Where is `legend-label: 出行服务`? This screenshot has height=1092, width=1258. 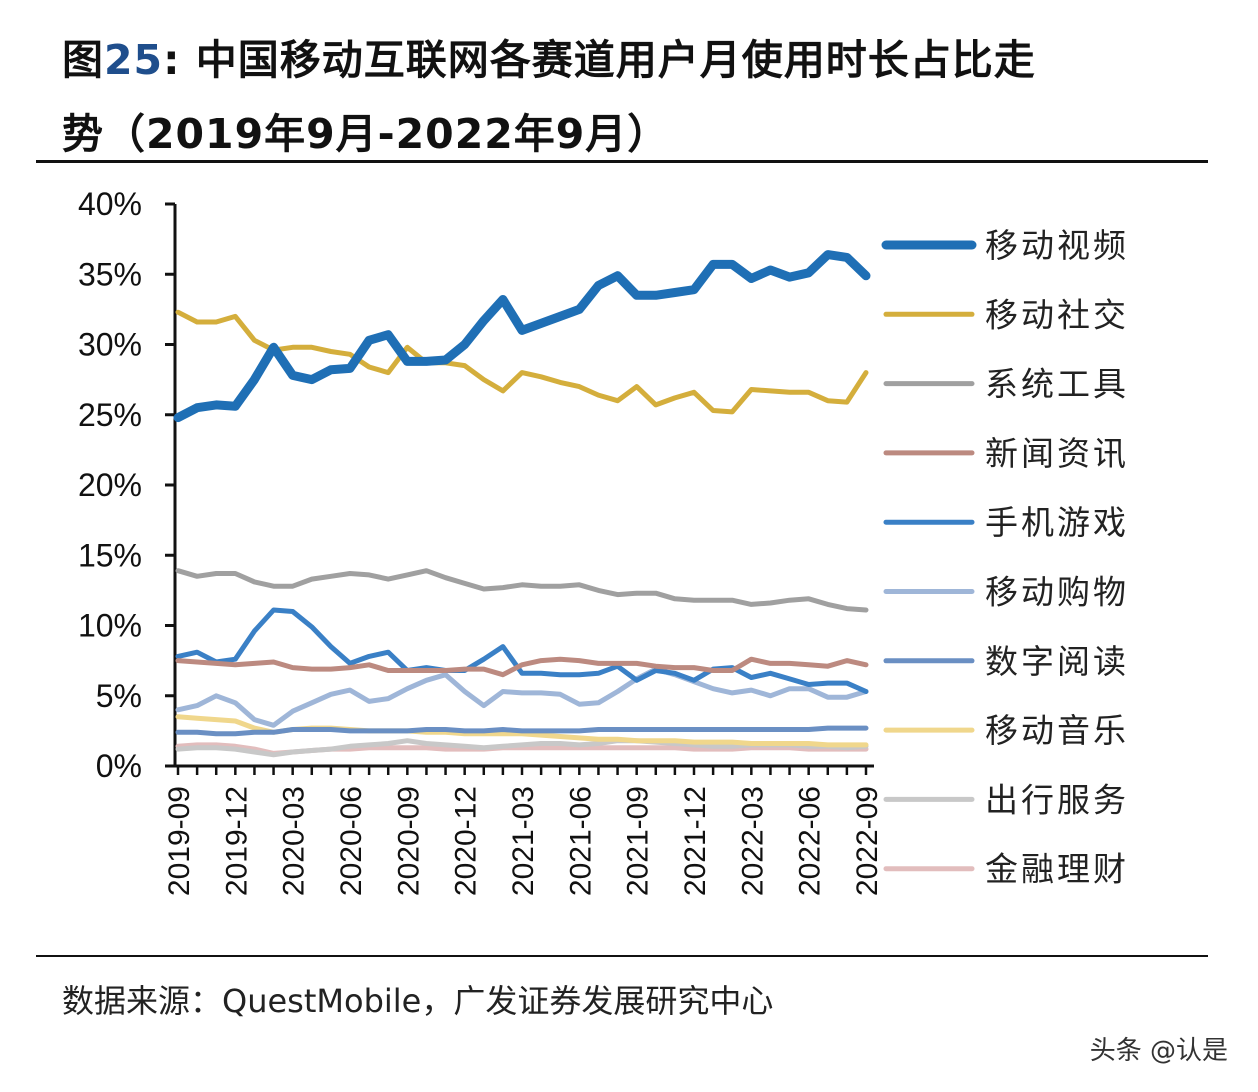
legend-label: 出行服务 is located at coordinates (1057, 799).